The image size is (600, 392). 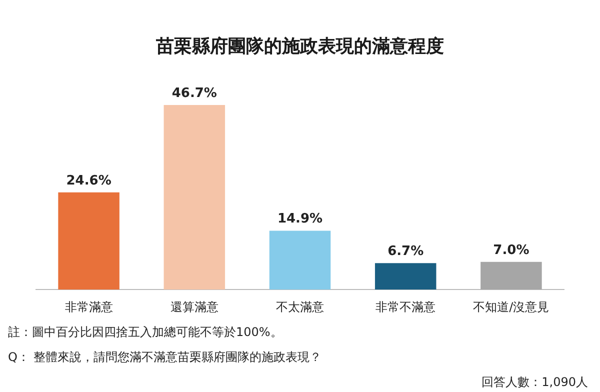 I want to click on data-label: 7.0%, so click(x=511, y=250).